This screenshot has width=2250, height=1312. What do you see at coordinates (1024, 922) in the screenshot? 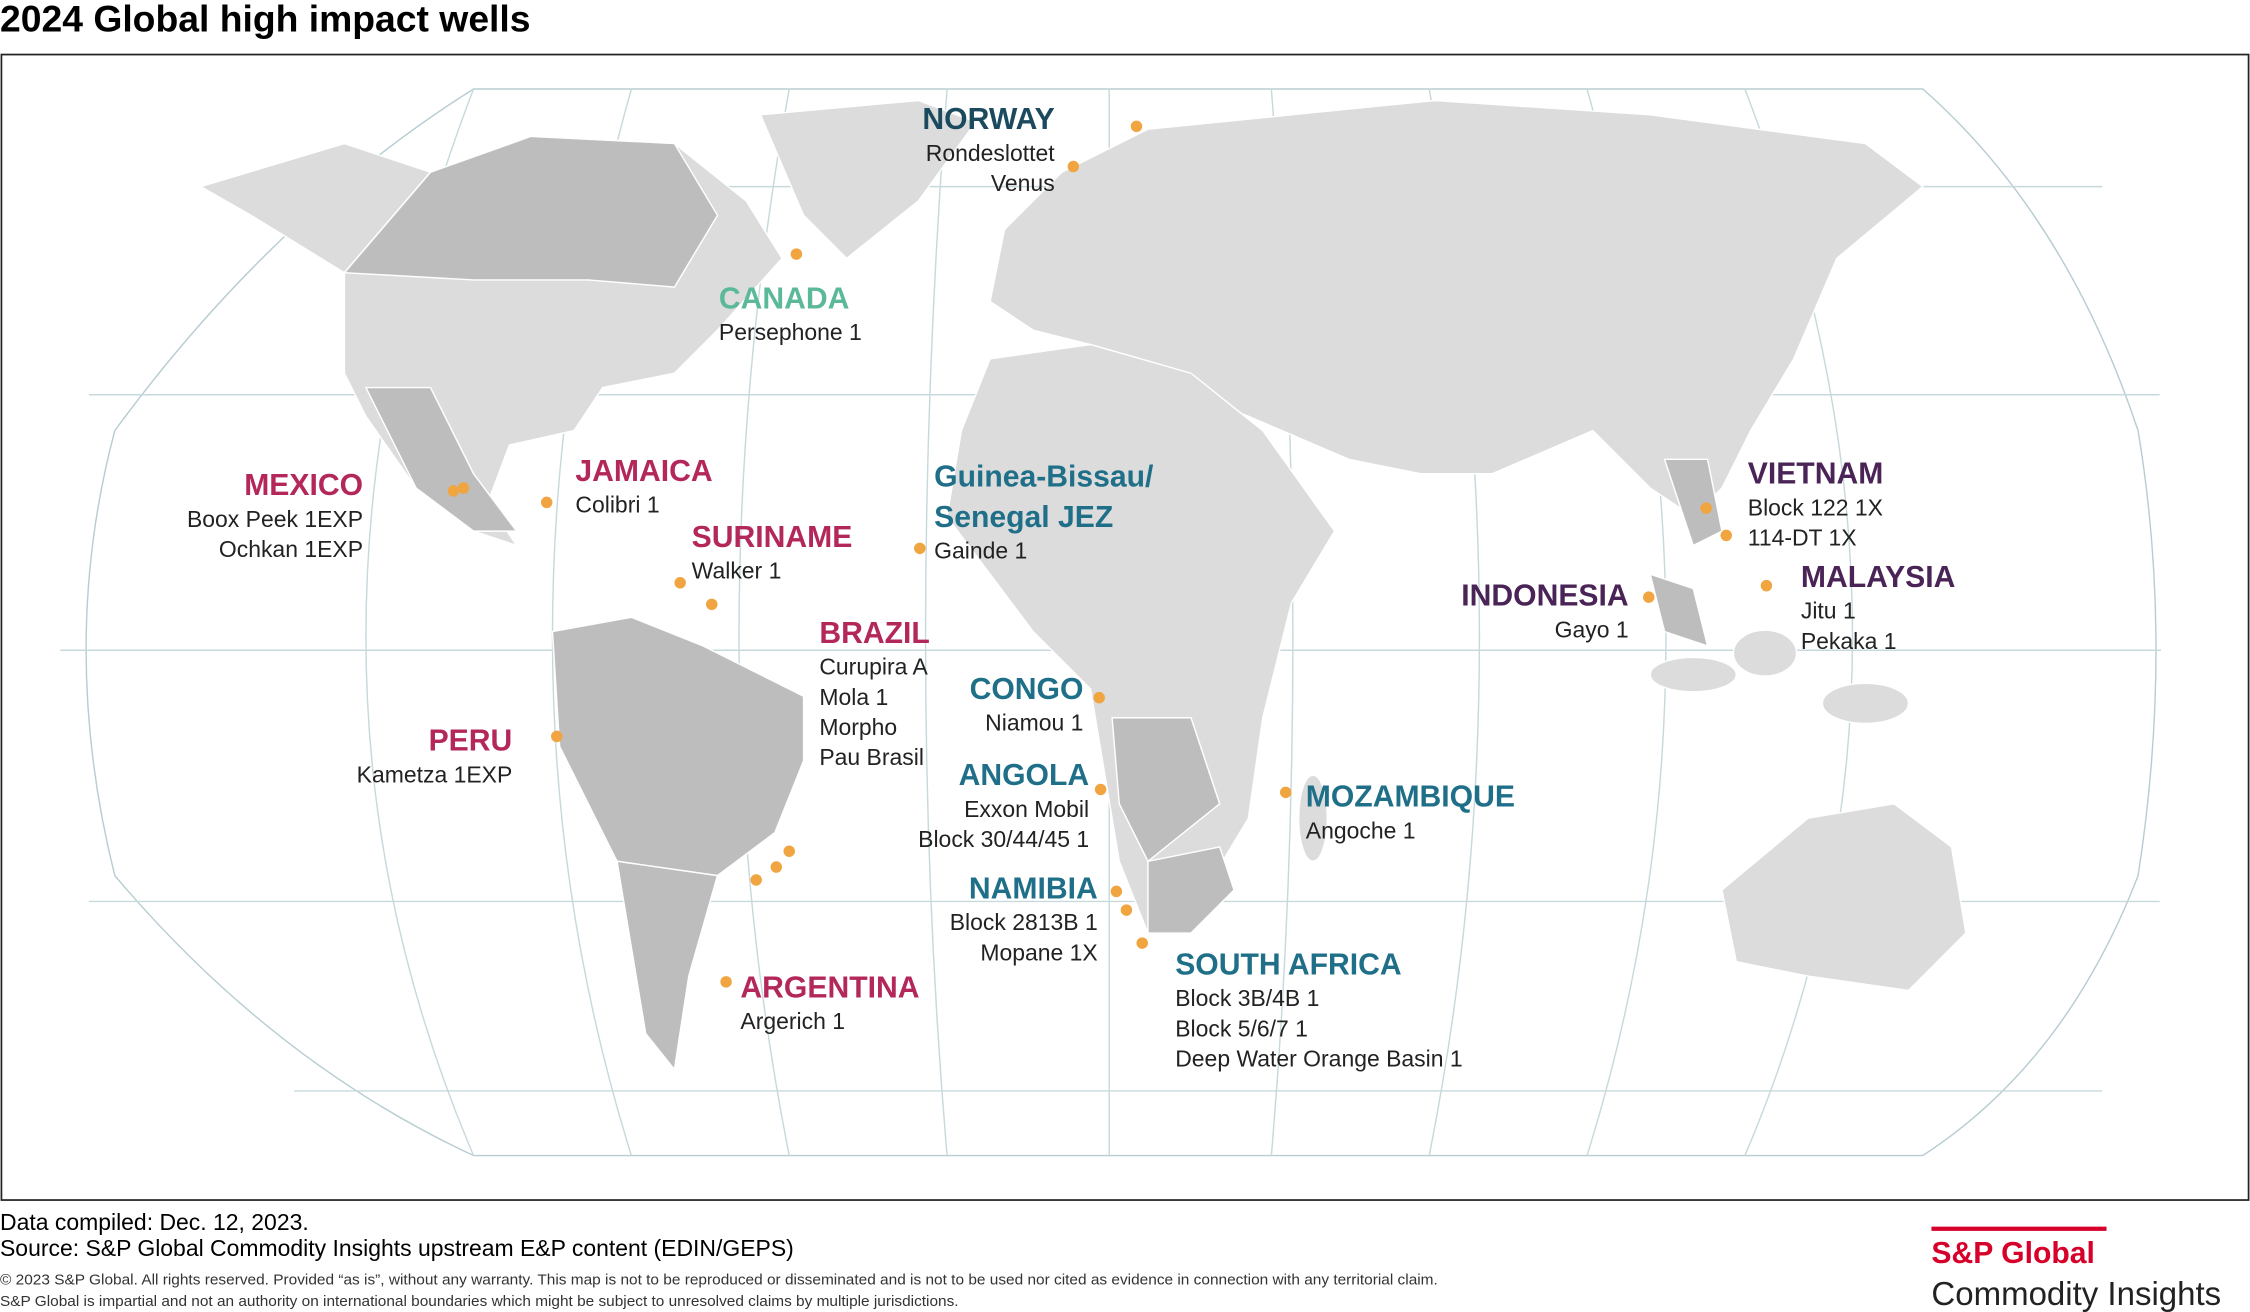
I see `well-name: Block 2813B 1` at bounding box center [1024, 922].